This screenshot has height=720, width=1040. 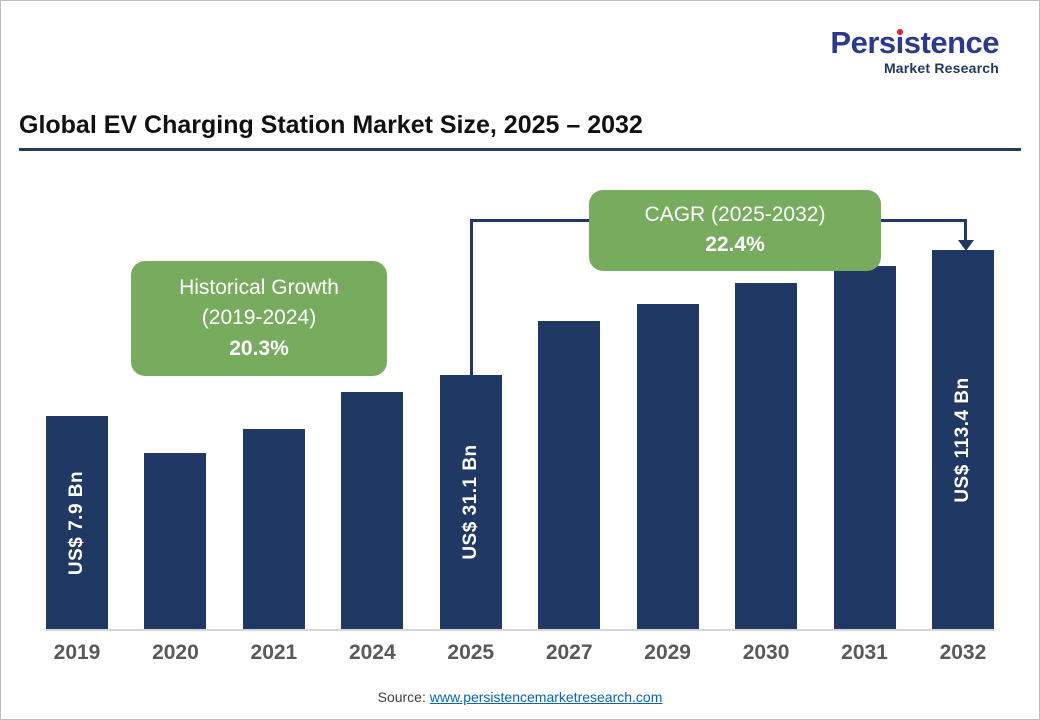 I want to click on x-axis-label-2029: 2029, so click(x=667, y=652).